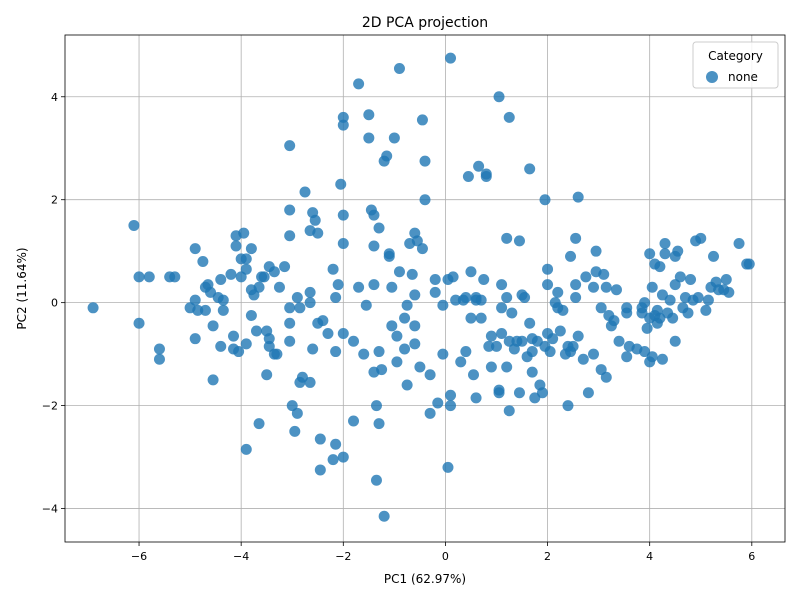 The height and width of the screenshot is (604, 800). Describe the element at coordinates (649, 556) in the screenshot. I see `x-tick-label: 4` at that location.